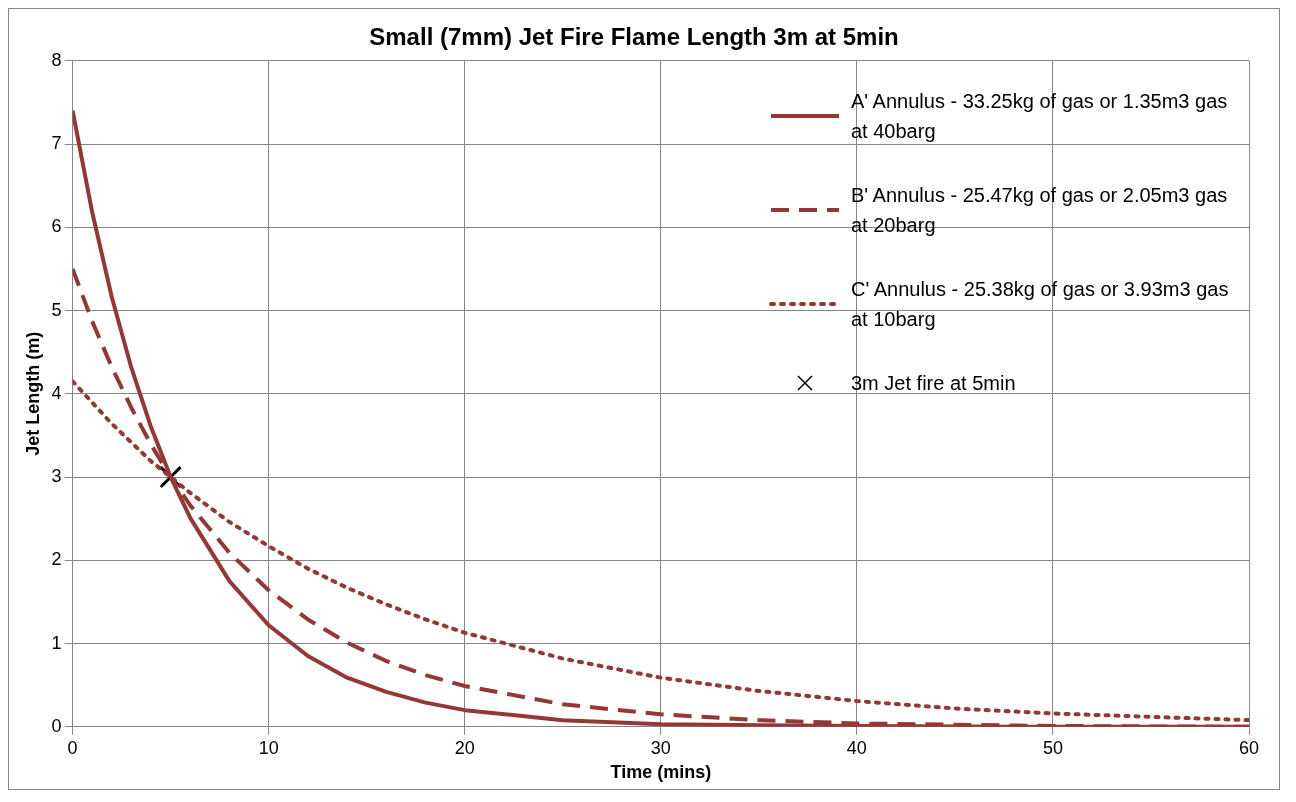  I want to click on x-axis-title: Time (mins), so click(661, 772).